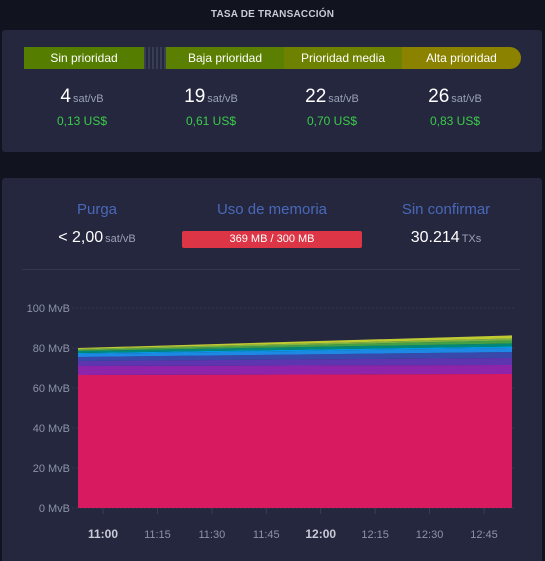  Describe the element at coordinates (455, 121) in the screenshot. I see `fee-usd: 0,83 US$` at that location.